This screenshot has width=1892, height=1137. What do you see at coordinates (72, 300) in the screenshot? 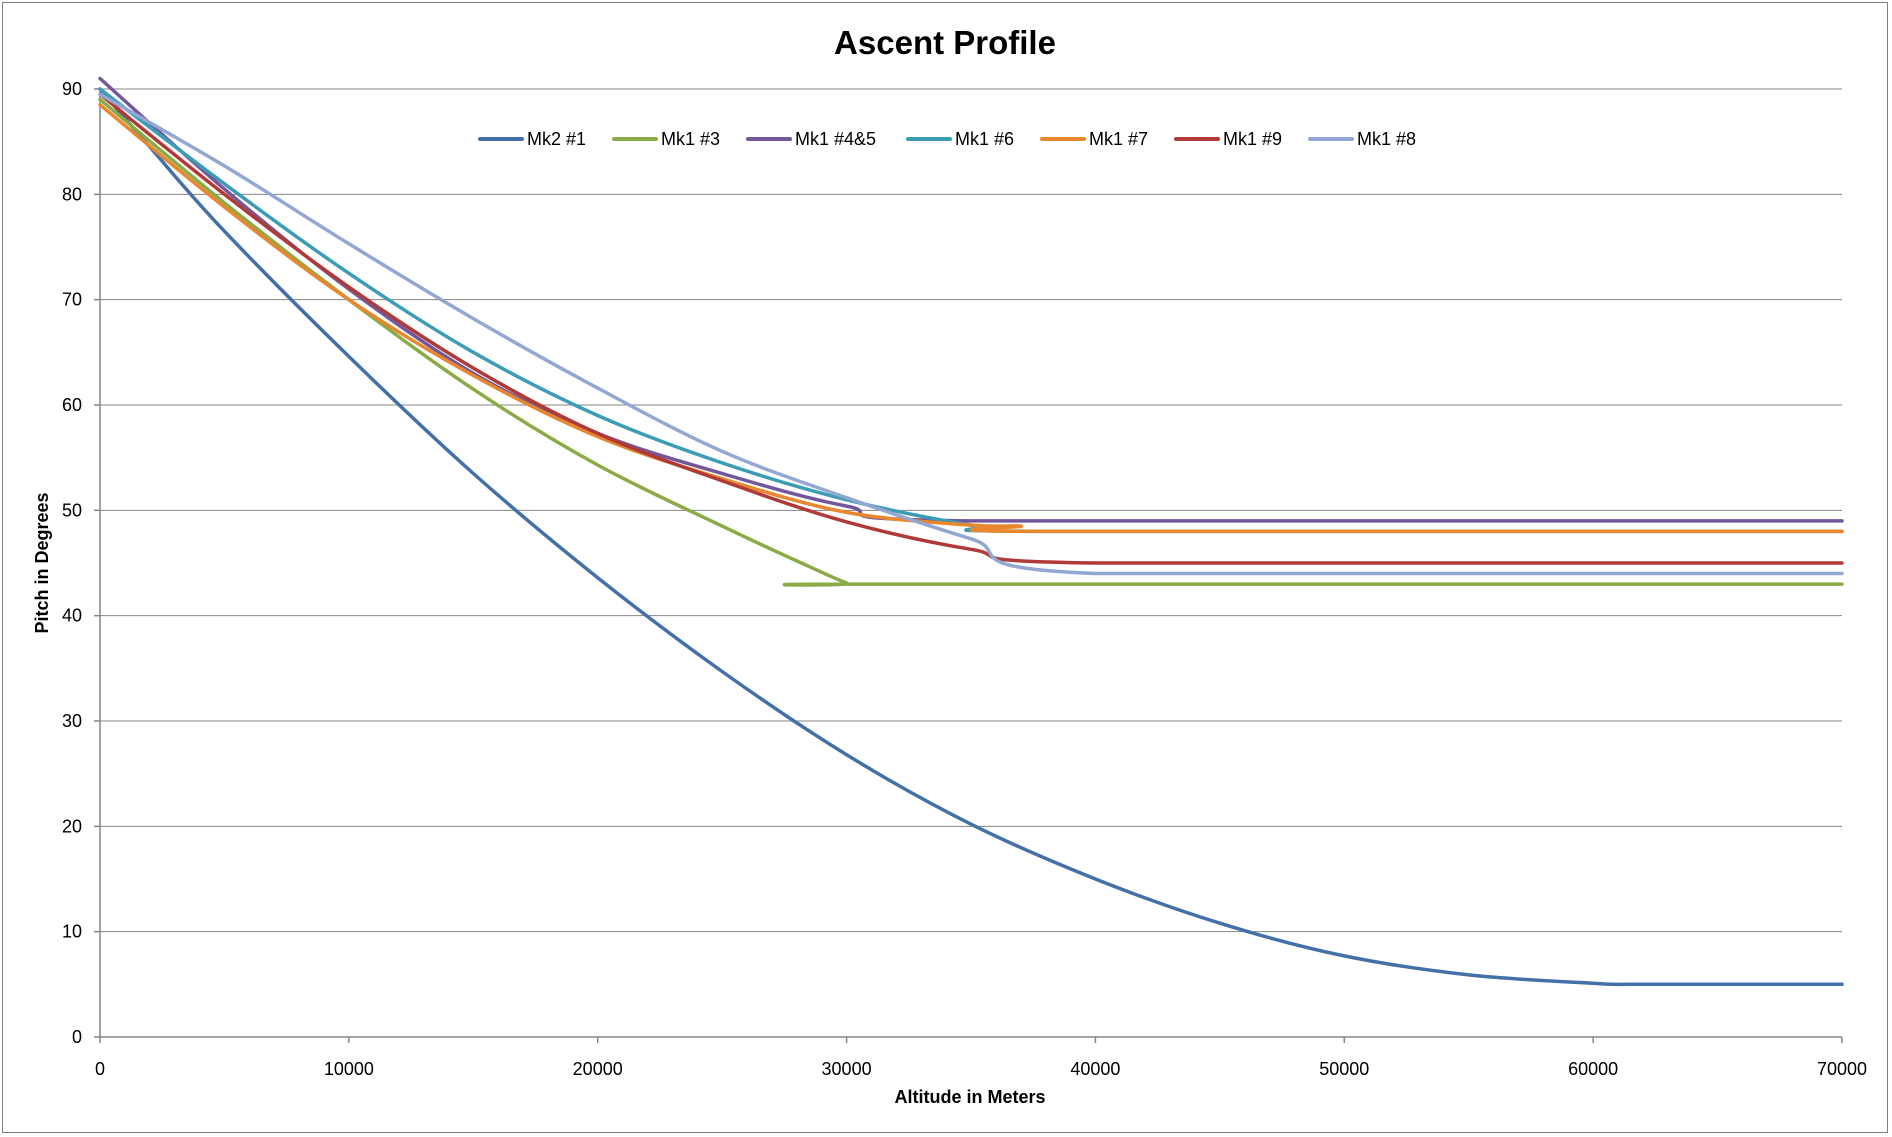
I see `y-tick-label: 70` at bounding box center [72, 300].